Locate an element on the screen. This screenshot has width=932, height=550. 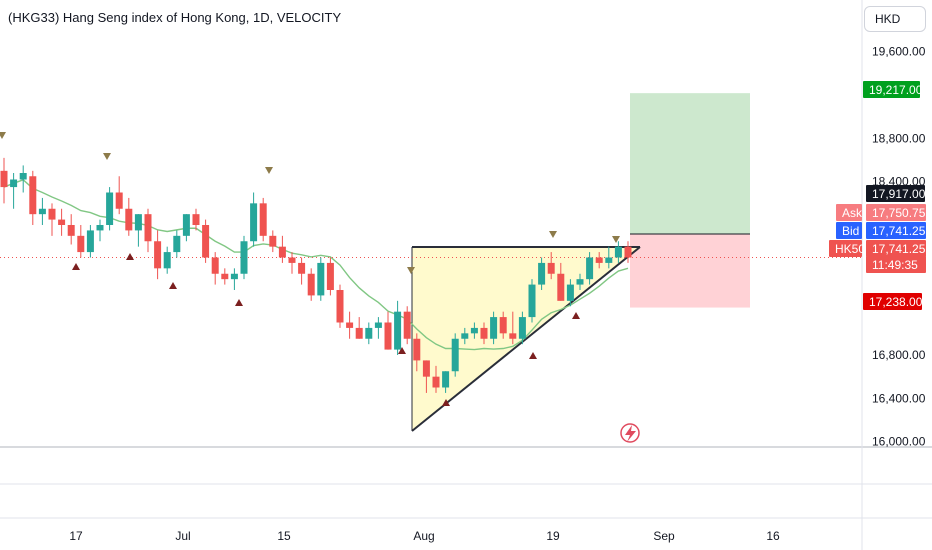
symbol-label-tag-bg is located at coordinates (845, 248).